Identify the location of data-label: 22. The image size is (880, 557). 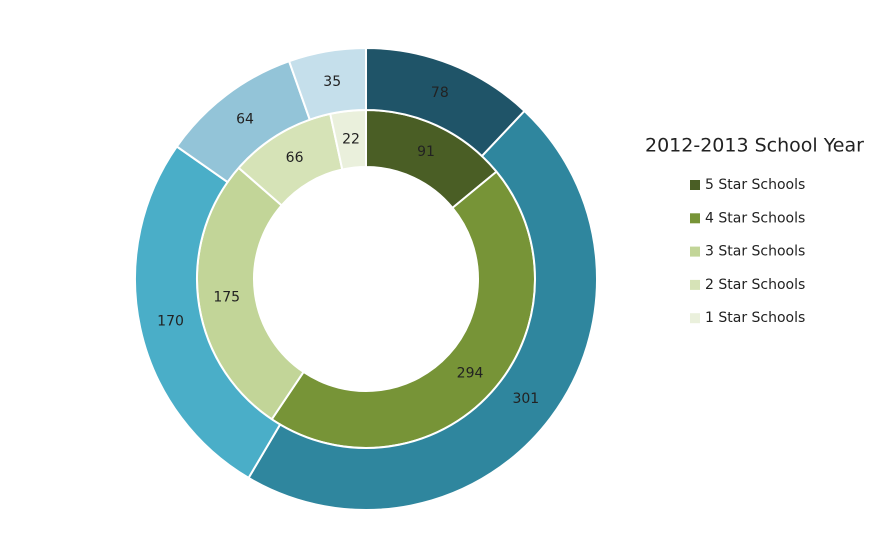
(351, 139).